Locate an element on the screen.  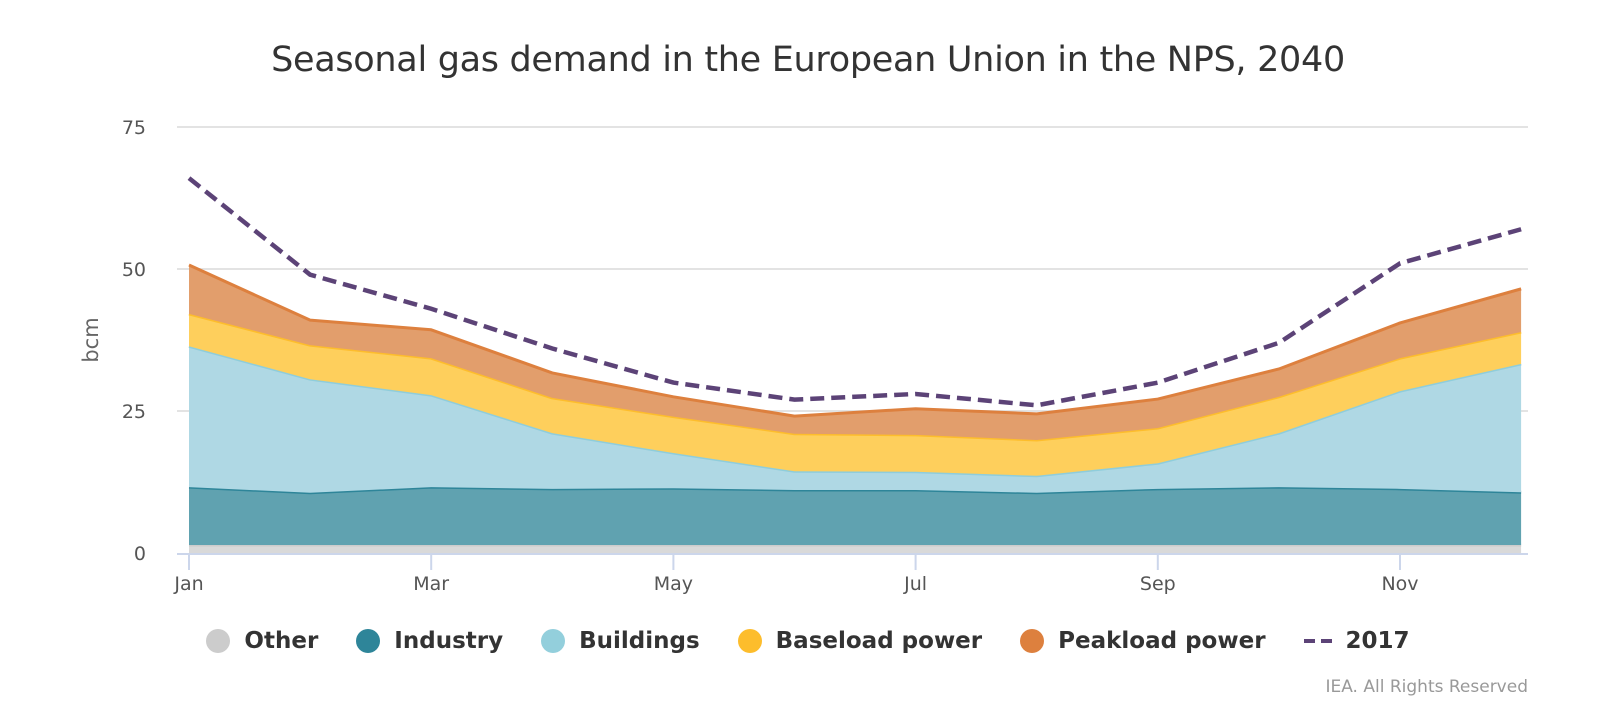
legend-marker-industry-icon is located at coordinates (368, 641).